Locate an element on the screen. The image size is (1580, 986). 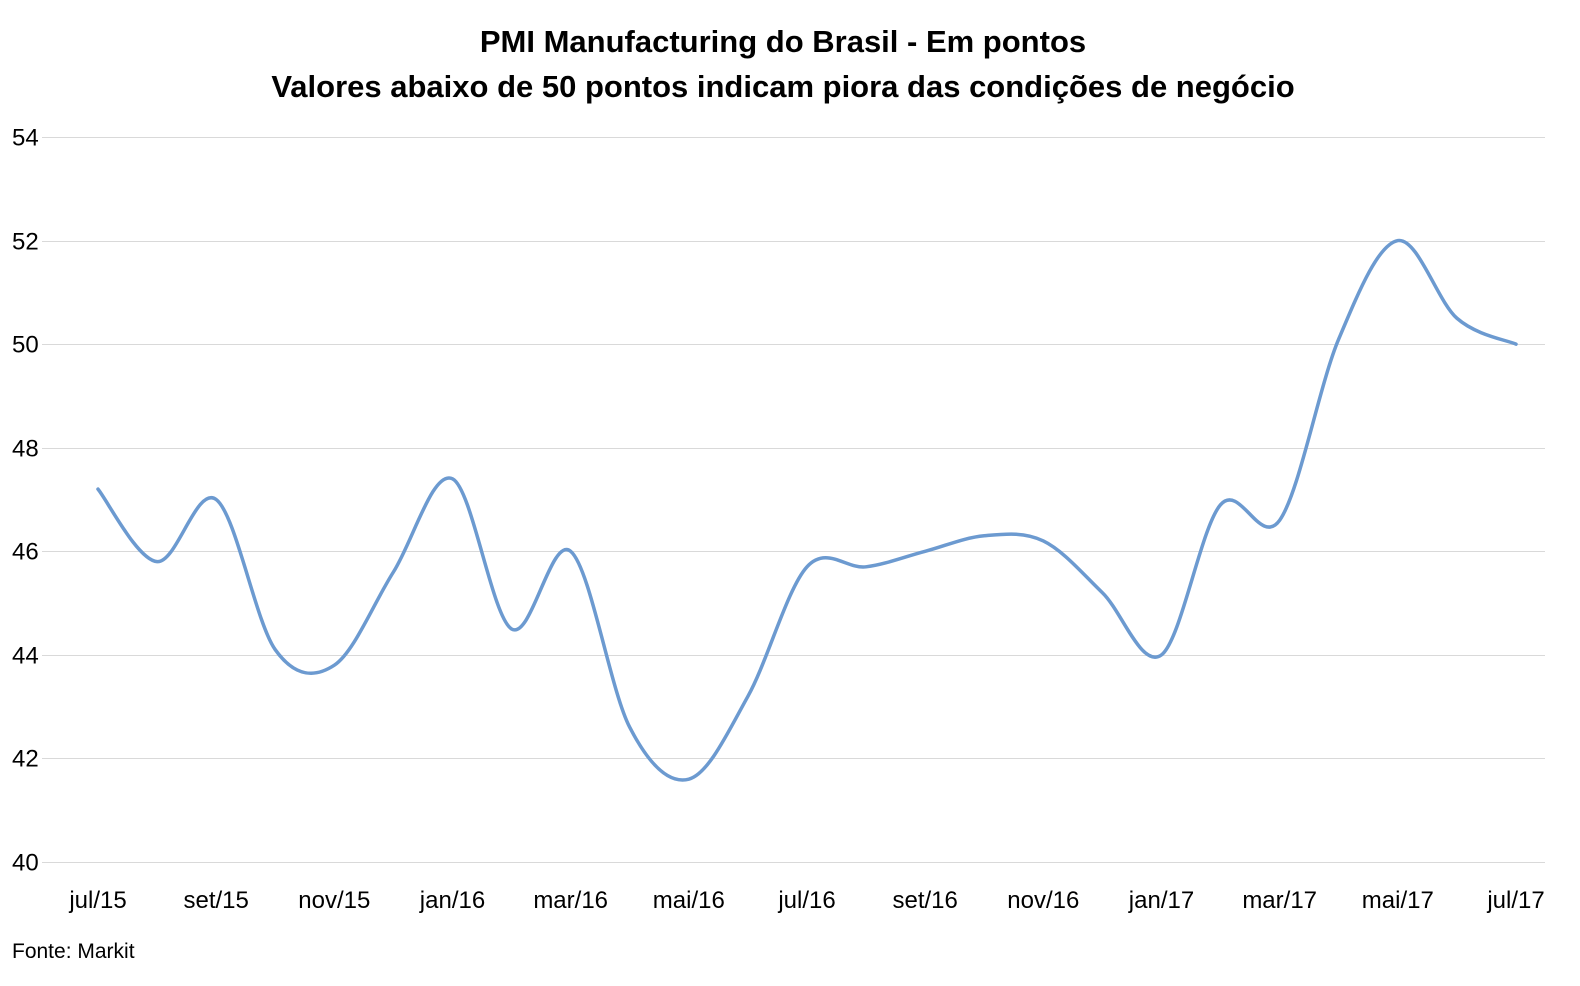
y-tick-label: 46 is located at coordinates (25, 552).